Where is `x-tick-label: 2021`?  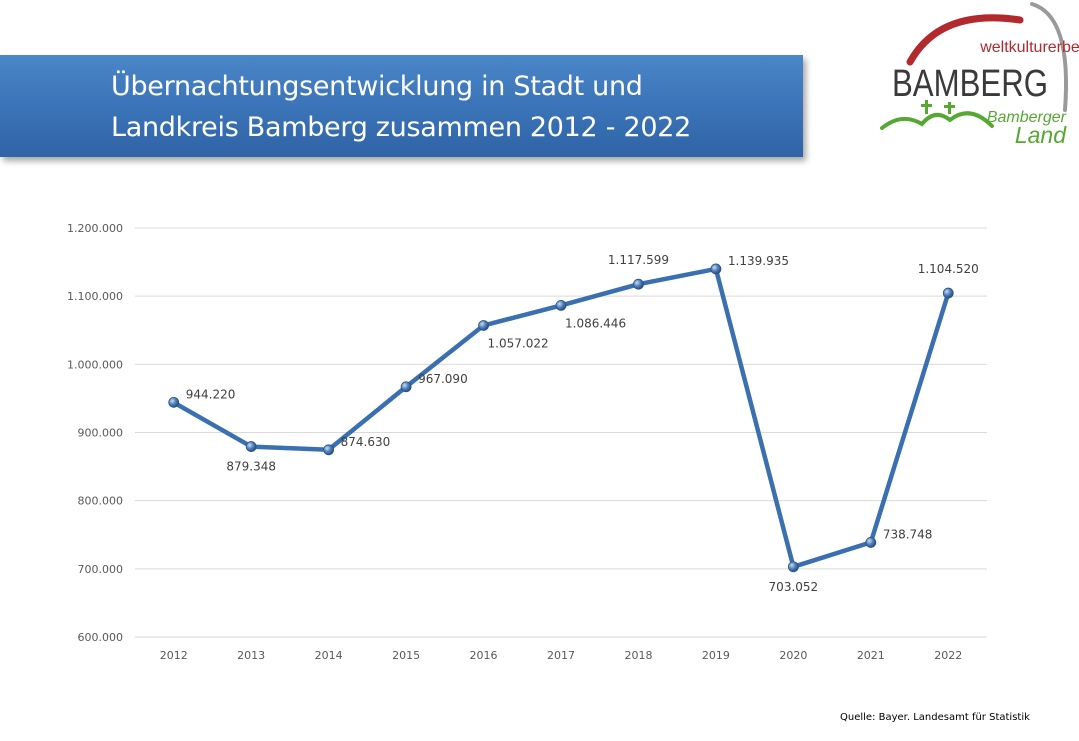
x-tick-label: 2021 is located at coordinates (871, 655).